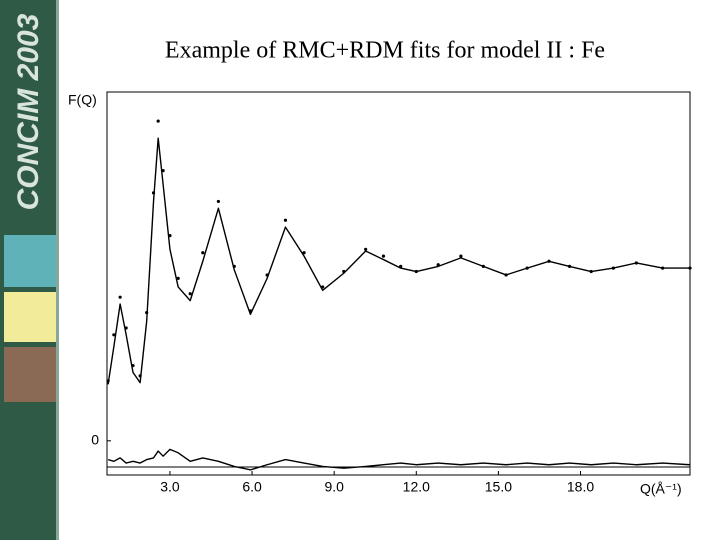 This screenshot has width=720, height=545. What do you see at coordinates (57, 270) in the screenshot?
I see `sidebar-edge` at bounding box center [57, 270].